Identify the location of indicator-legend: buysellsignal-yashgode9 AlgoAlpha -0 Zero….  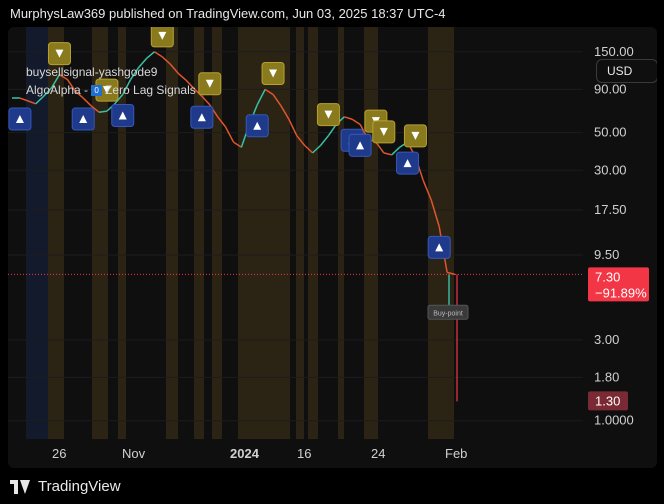
(111, 81).